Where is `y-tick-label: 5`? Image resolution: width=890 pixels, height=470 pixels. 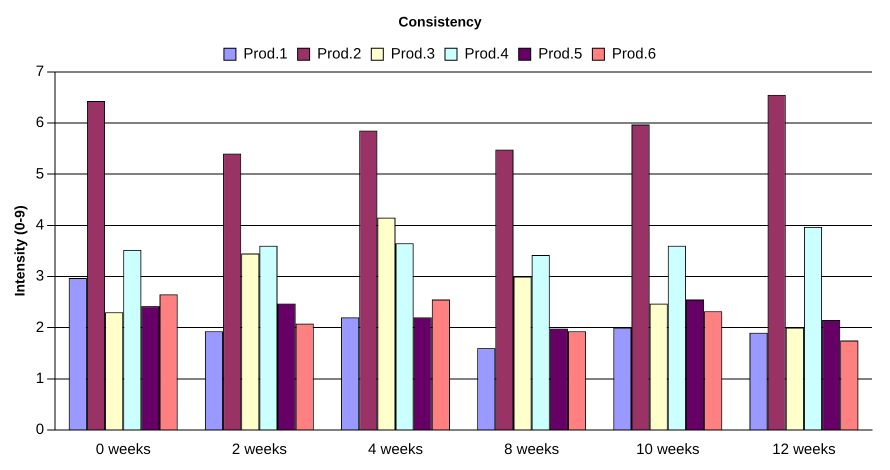
y-tick-label: 5 is located at coordinates (40, 173).